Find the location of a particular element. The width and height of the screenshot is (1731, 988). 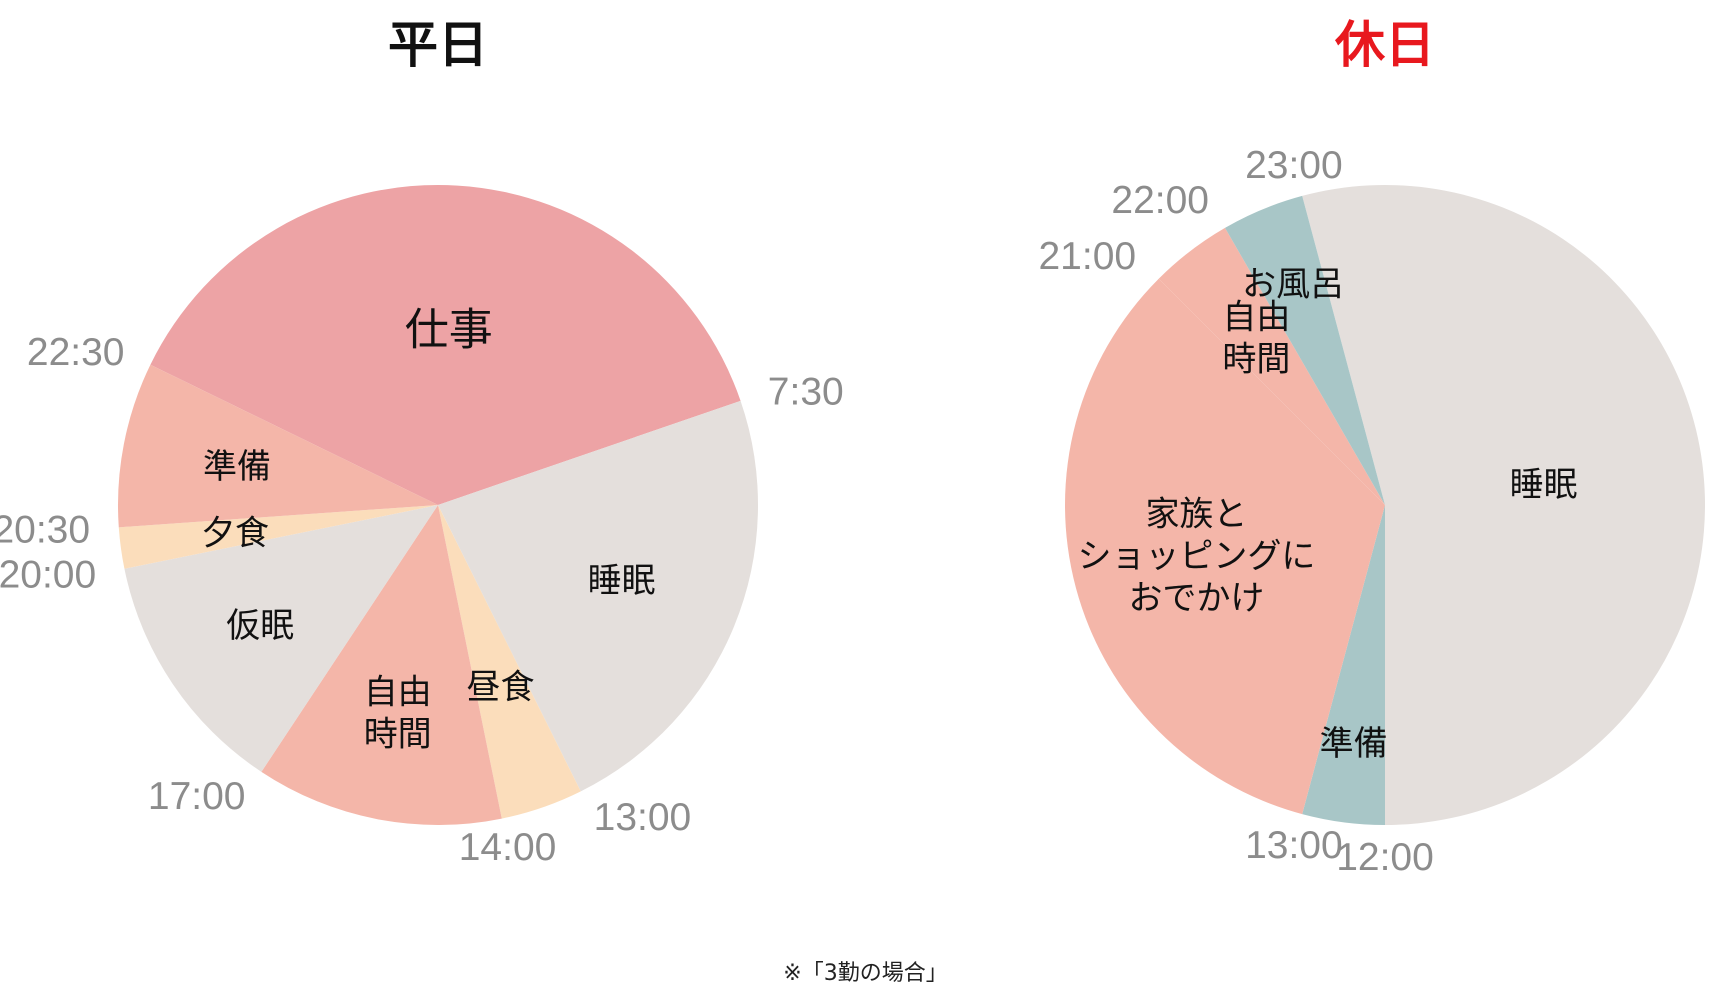

time-tick-label: 14:00 is located at coordinates (508, 847).